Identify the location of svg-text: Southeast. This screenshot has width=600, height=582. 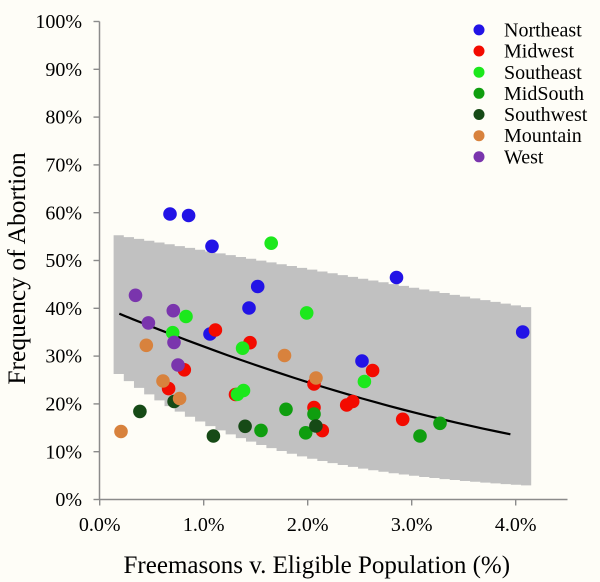
(543, 73).